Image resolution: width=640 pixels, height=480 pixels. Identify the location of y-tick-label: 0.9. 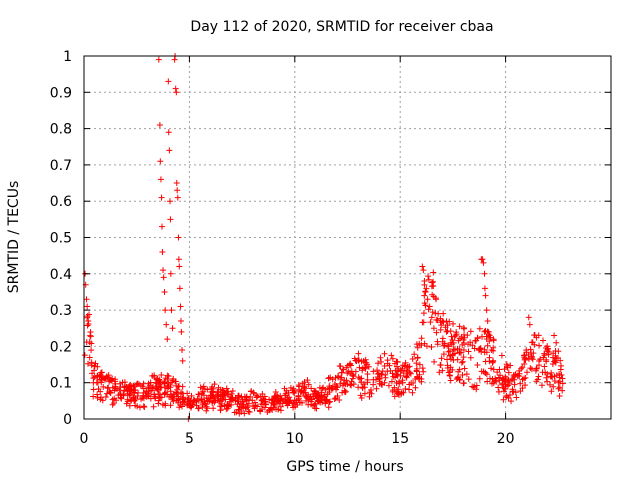
(61, 93).